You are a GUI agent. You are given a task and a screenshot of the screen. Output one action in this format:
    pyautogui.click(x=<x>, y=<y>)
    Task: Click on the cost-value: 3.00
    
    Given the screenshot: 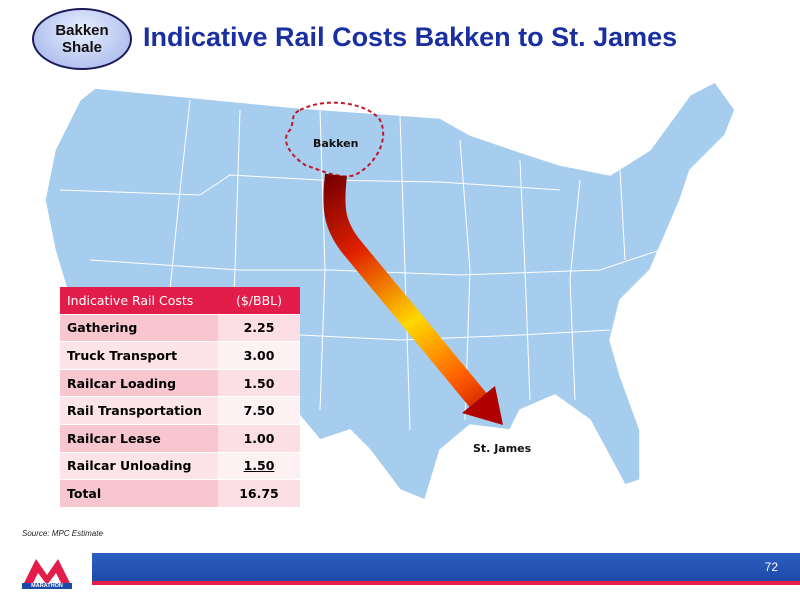 What is the action you would take?
    pyautogui.click(x=259, y=355)
    